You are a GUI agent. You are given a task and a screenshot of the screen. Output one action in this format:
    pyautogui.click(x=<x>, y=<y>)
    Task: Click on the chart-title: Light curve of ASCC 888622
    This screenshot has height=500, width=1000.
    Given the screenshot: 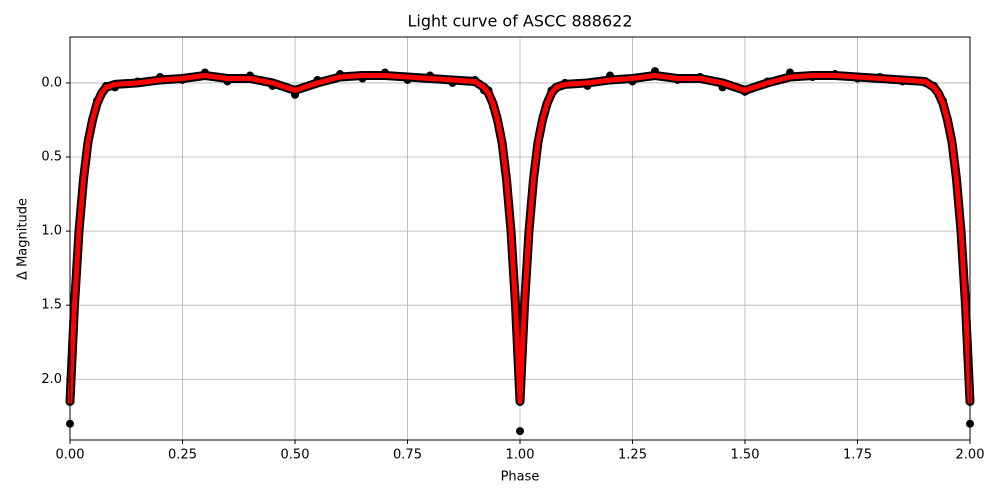 What is the action you would take?
    pyautogui.click(x=519, y=21)
    